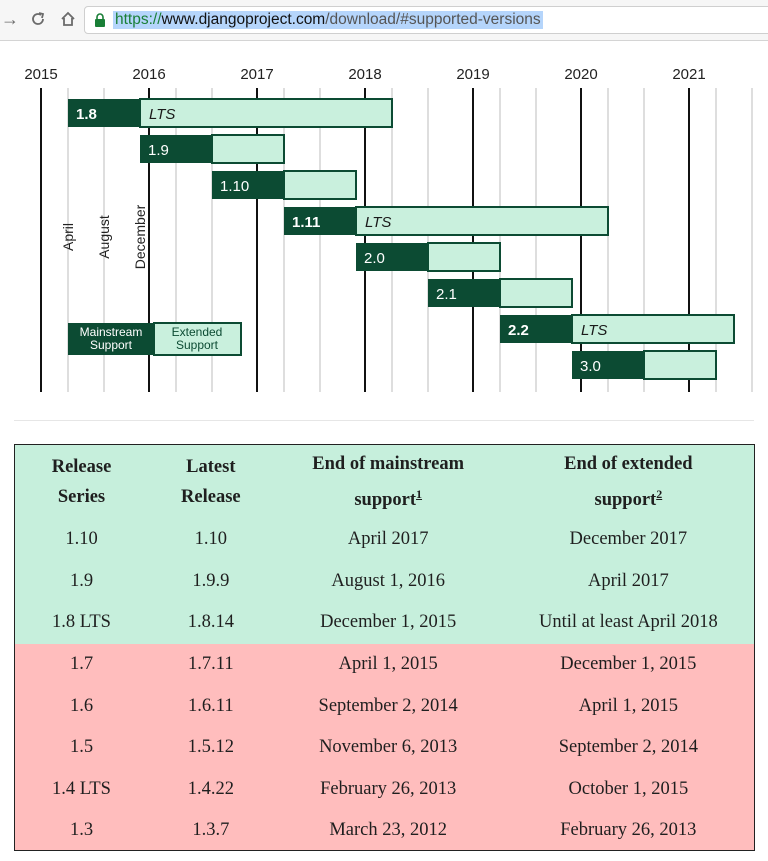  What do you see at coordinates (388, 747) in the screenshot?
I see `cell-mainstream: November 6, 2013` at bounding box center [388, 747].